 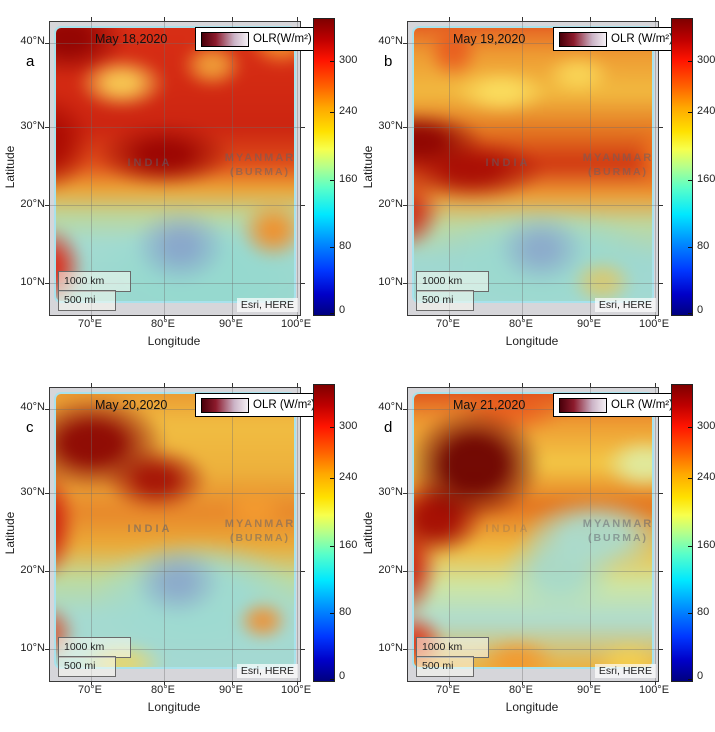 What do you see at coordinates (616, 405) in the screenshot?
I see `olr-legend: OLR (W/m²)` at bounding box center [616, 405].